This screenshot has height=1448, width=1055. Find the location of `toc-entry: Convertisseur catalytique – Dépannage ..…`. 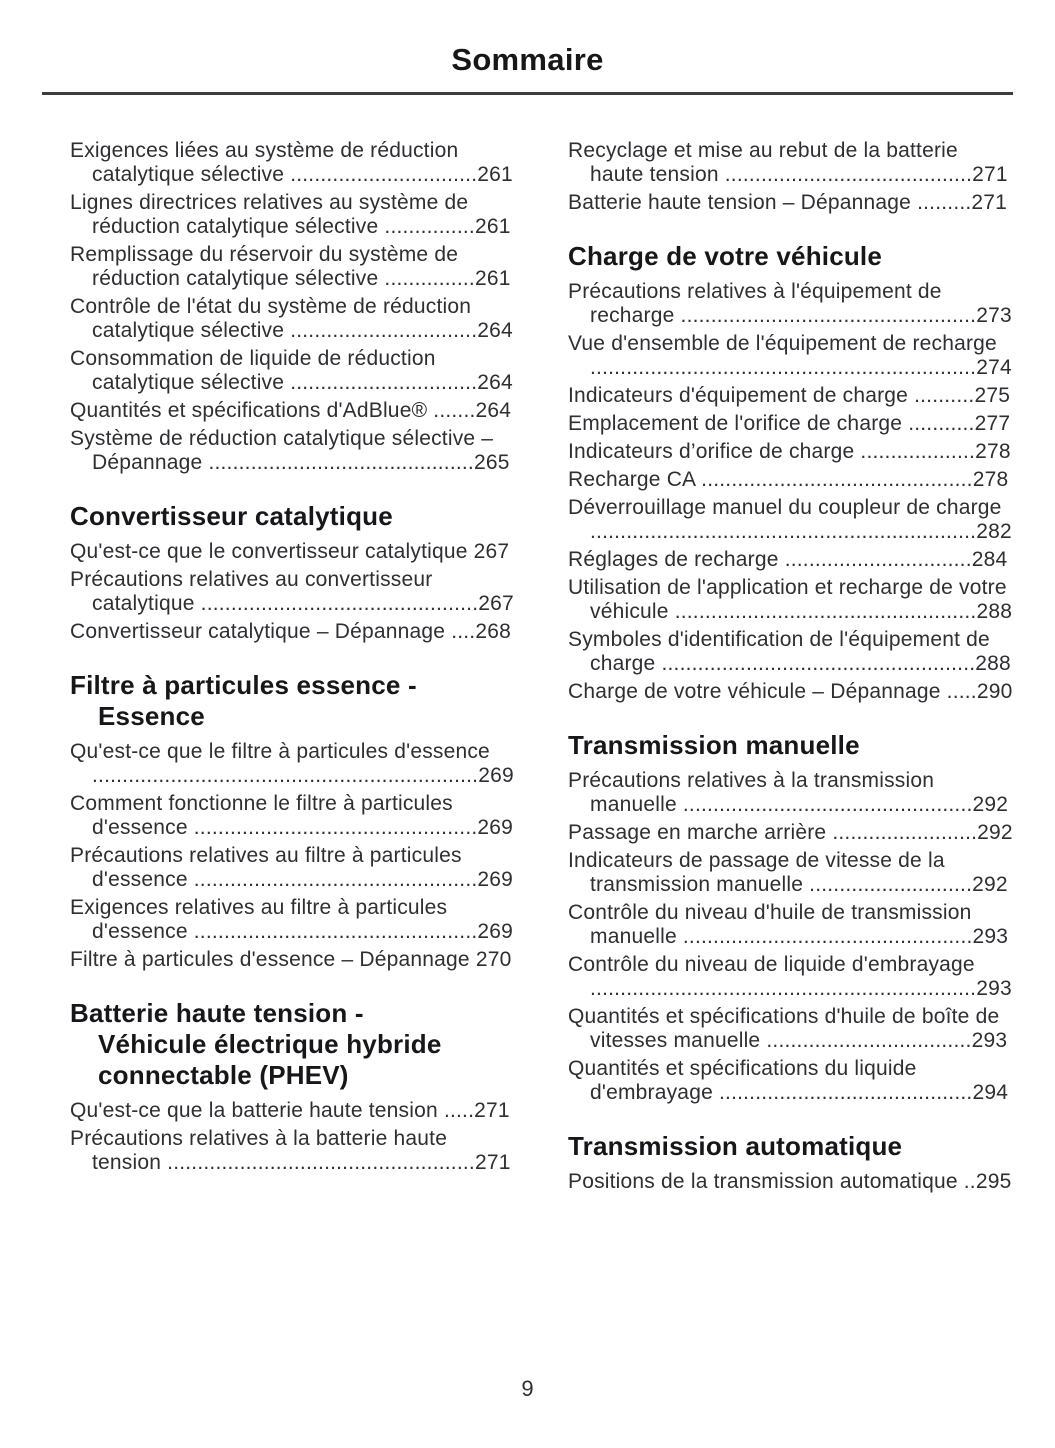

toc-entry: Convertisseur catalytique – Dépannage ..… is located at coordinates (292, 632).